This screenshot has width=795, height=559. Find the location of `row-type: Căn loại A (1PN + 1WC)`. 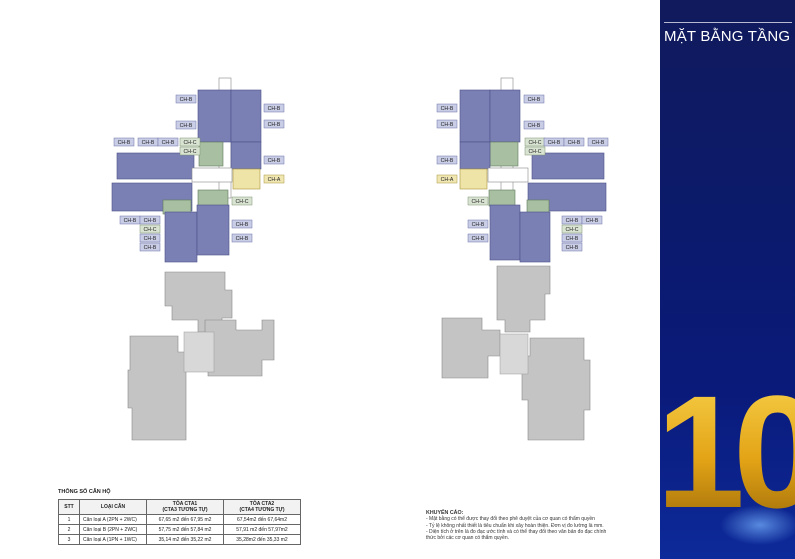

row-type: Căn loại A (1PN + 1WC) is located at coordinates (113, 539).